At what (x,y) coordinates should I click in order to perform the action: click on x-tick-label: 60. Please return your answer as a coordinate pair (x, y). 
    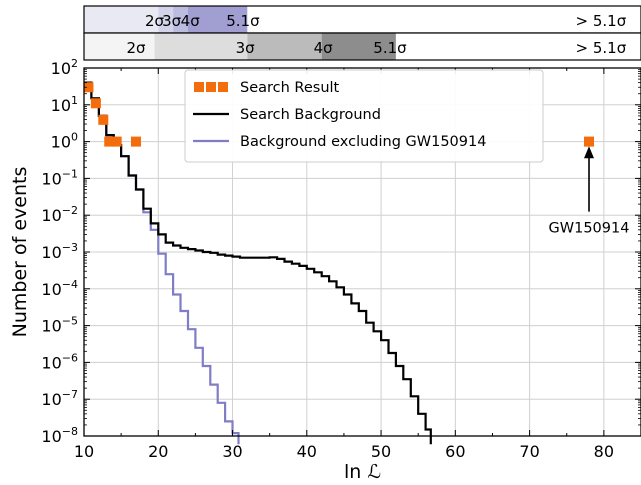
    Looking at the image, I should click on (455, 451).